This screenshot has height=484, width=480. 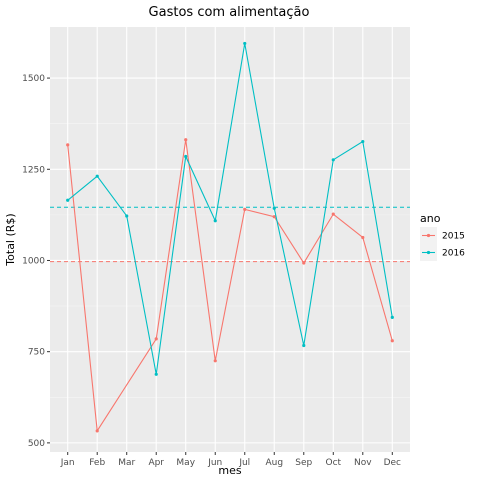 What do you see at coordinates (430, 218) in the screenshot?
I see `legend-title: ano` at bounding box center [430, 218].